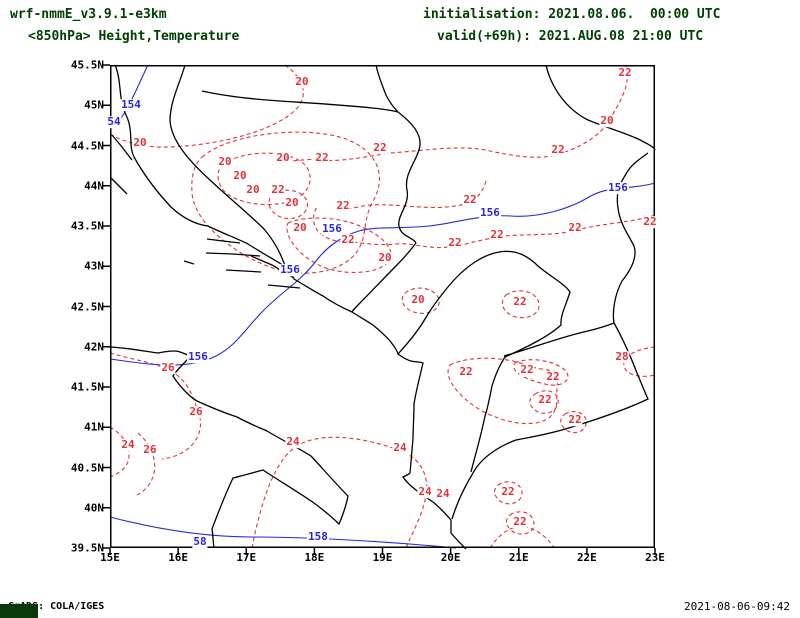 This screenshot has height=618, width=800. Describe the element at coordinates (94, 508) in the screenshot. I see `y-axis-tick-label: 40N` at that location.